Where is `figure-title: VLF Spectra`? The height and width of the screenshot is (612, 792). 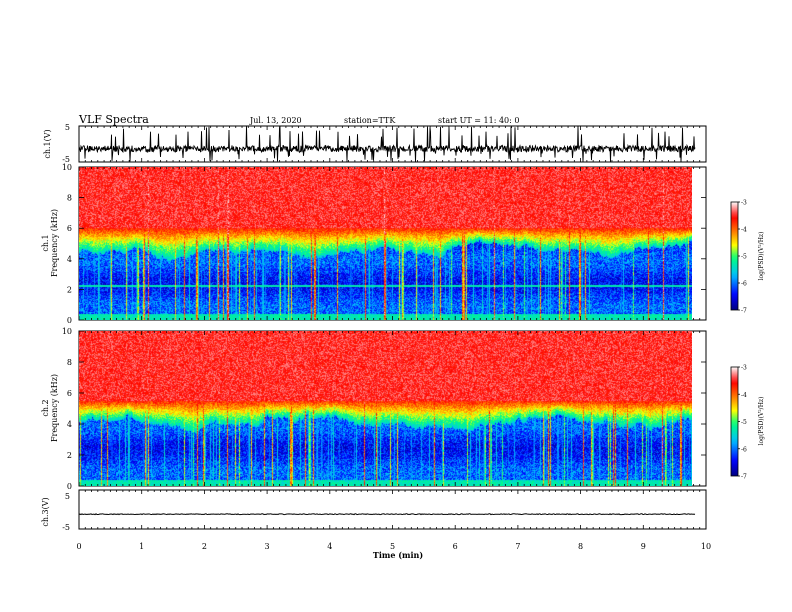 figure-title: VLF Spectra is located at coordinates (113, 119).